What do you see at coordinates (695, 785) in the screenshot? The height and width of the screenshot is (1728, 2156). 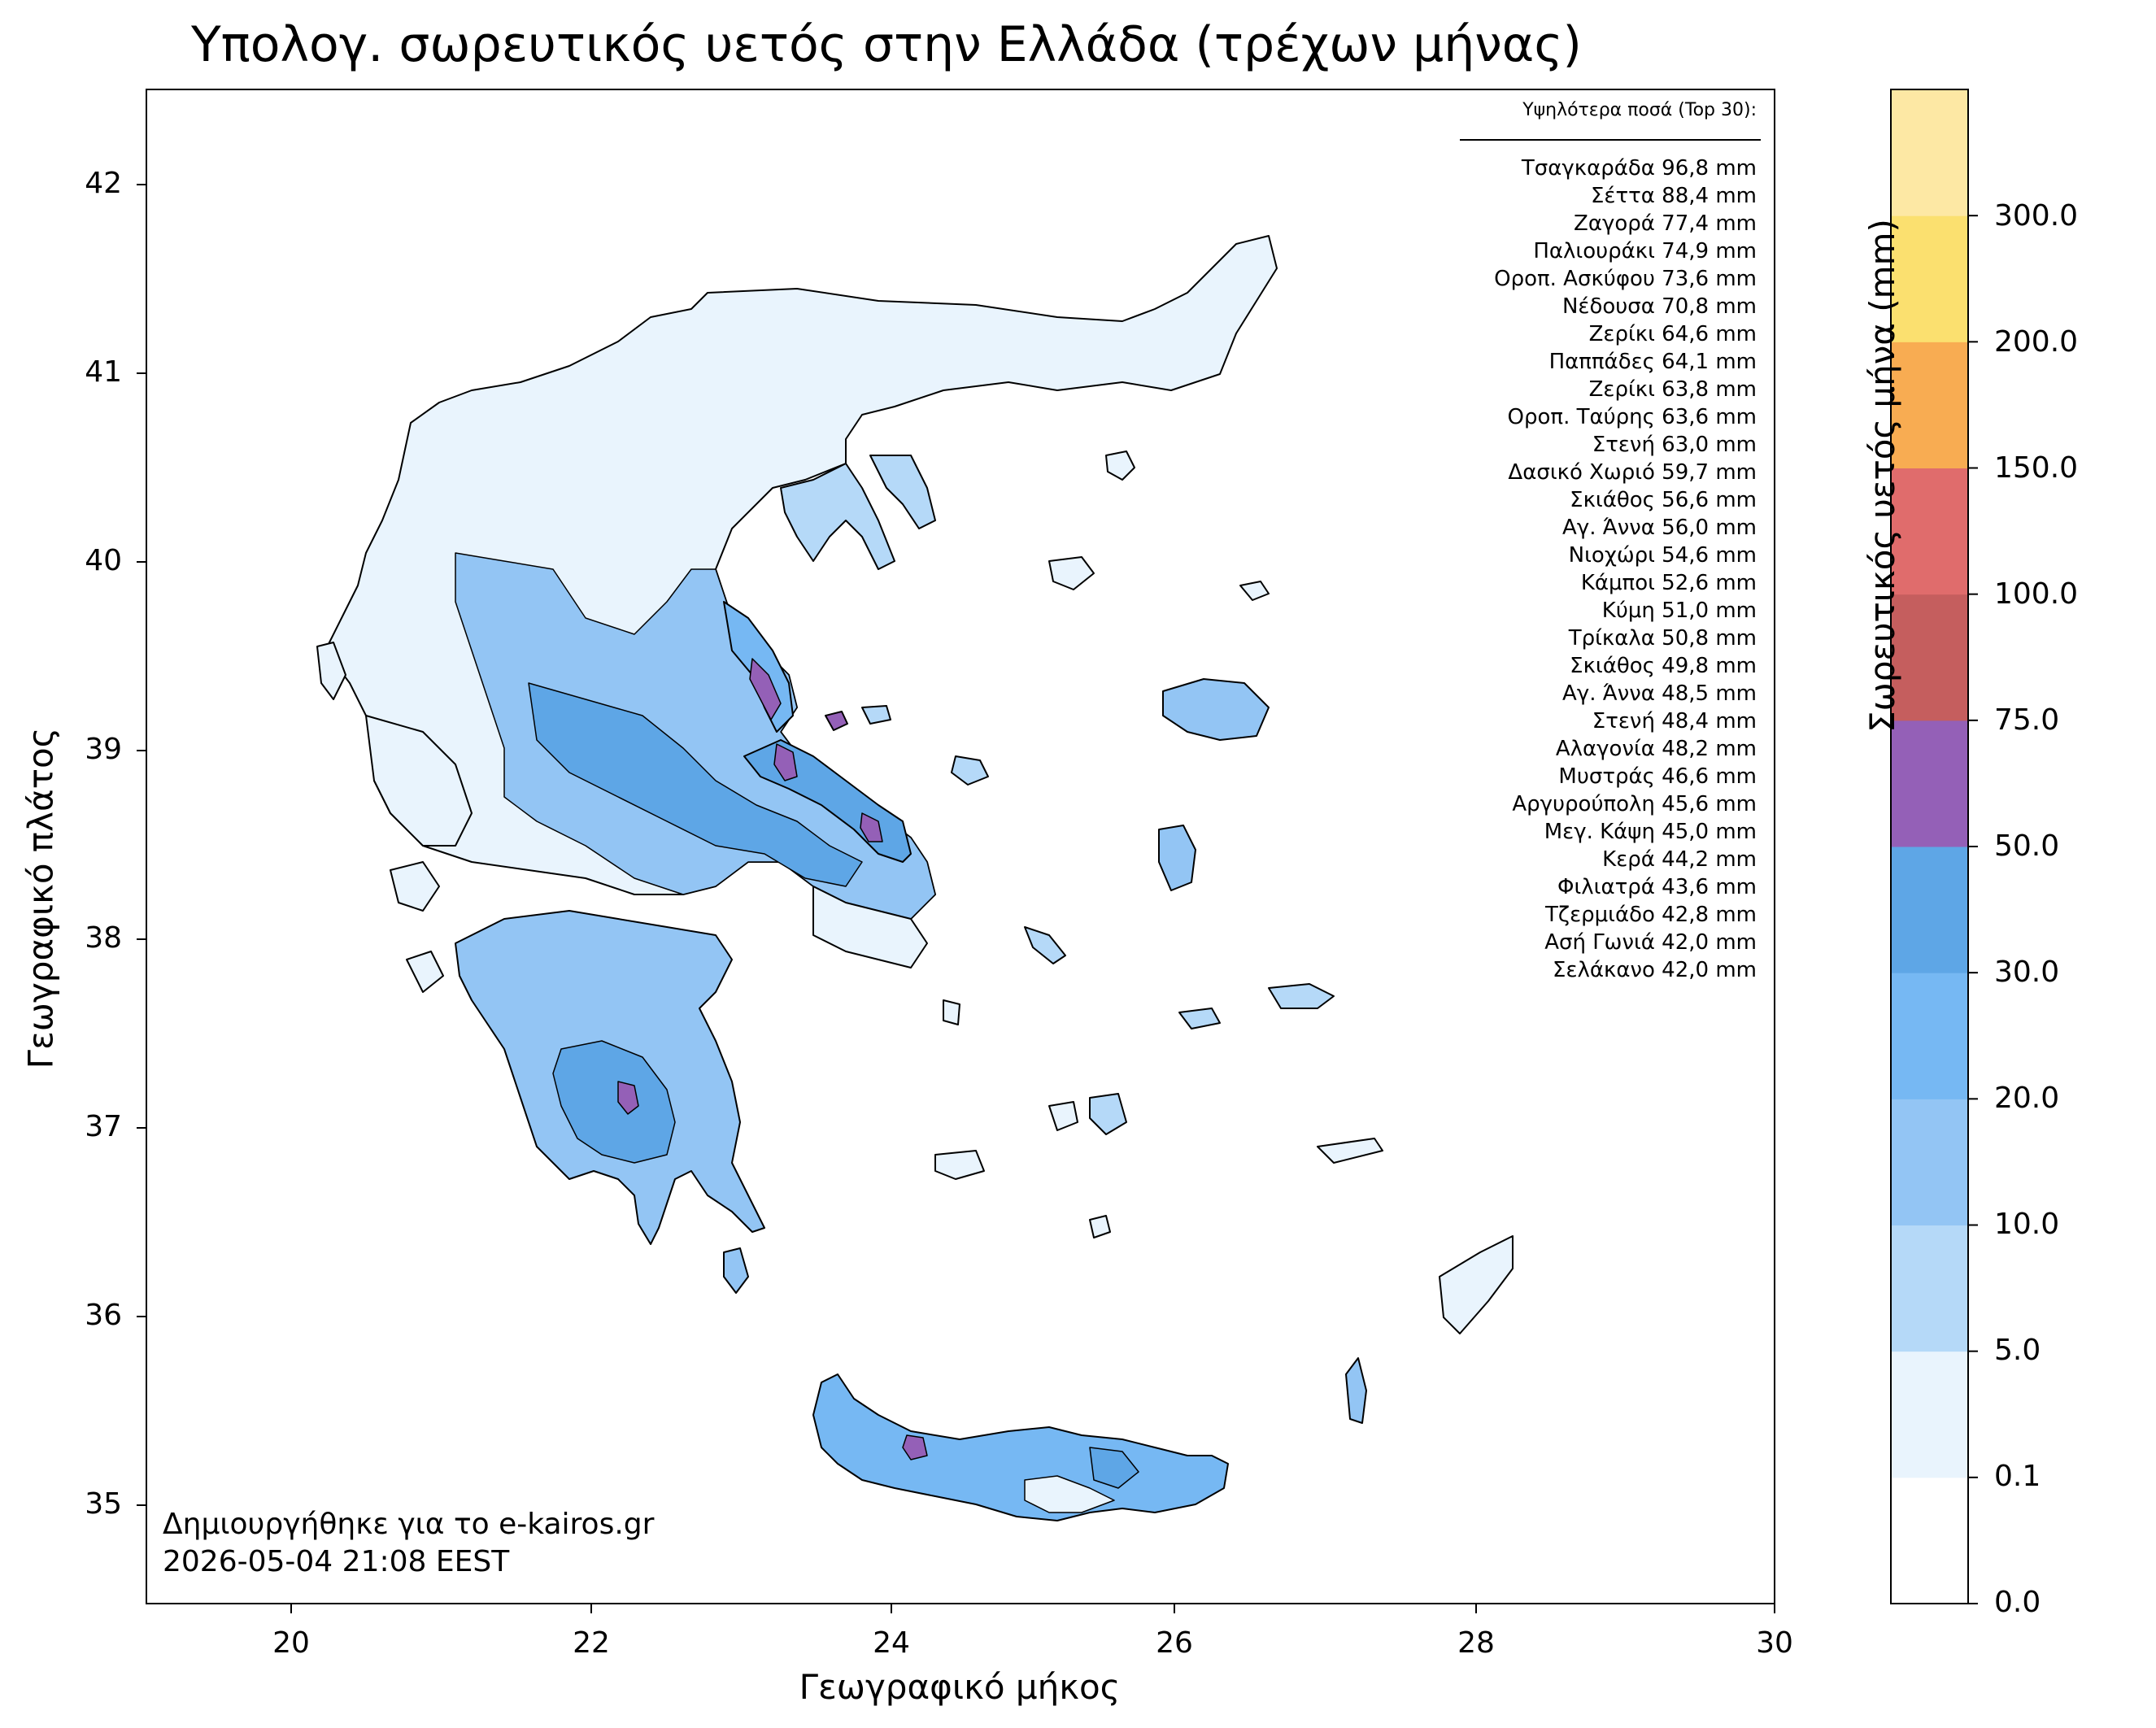 I see `central-heavy-band` at bounding box center [695, 785].